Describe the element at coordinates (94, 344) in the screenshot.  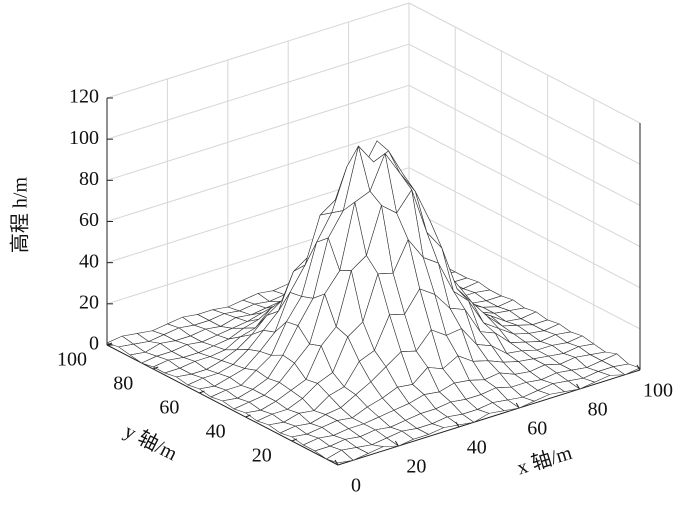
I see `z-tick-label: 0` at that location.